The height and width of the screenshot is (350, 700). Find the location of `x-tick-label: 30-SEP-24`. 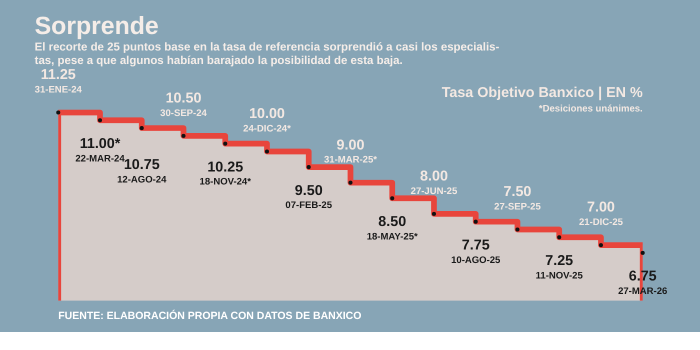

x-tick-label: 30-SEP-24 is located at coordinates (184, 113).